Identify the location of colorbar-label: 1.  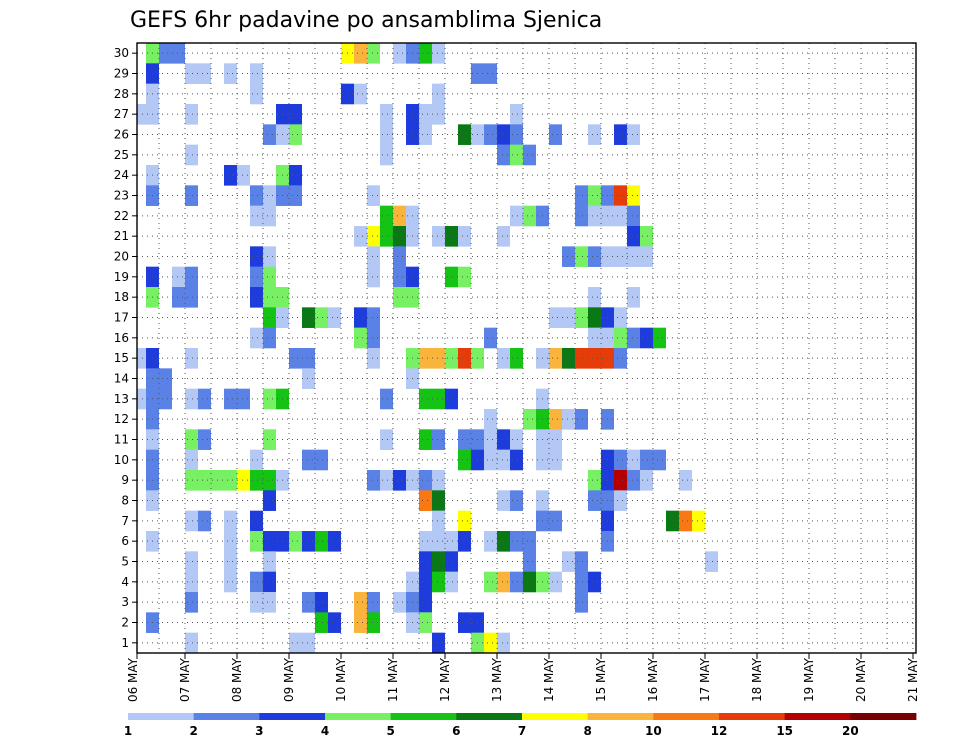
(128, 731).